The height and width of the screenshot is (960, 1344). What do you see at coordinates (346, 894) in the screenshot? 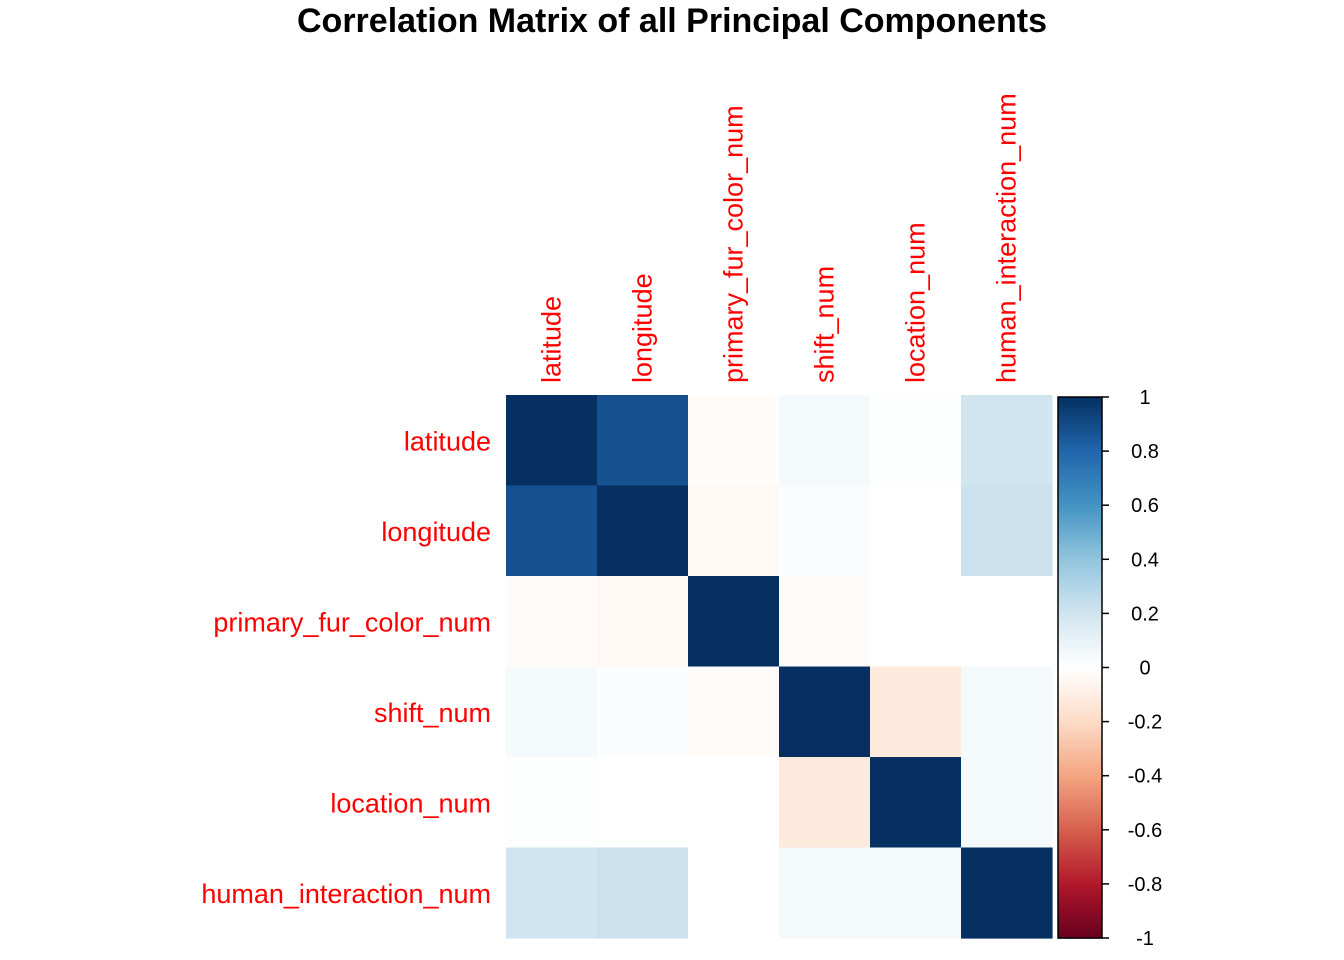
I see `row-label: human_interaction_num` at bounding box center [346, 894].